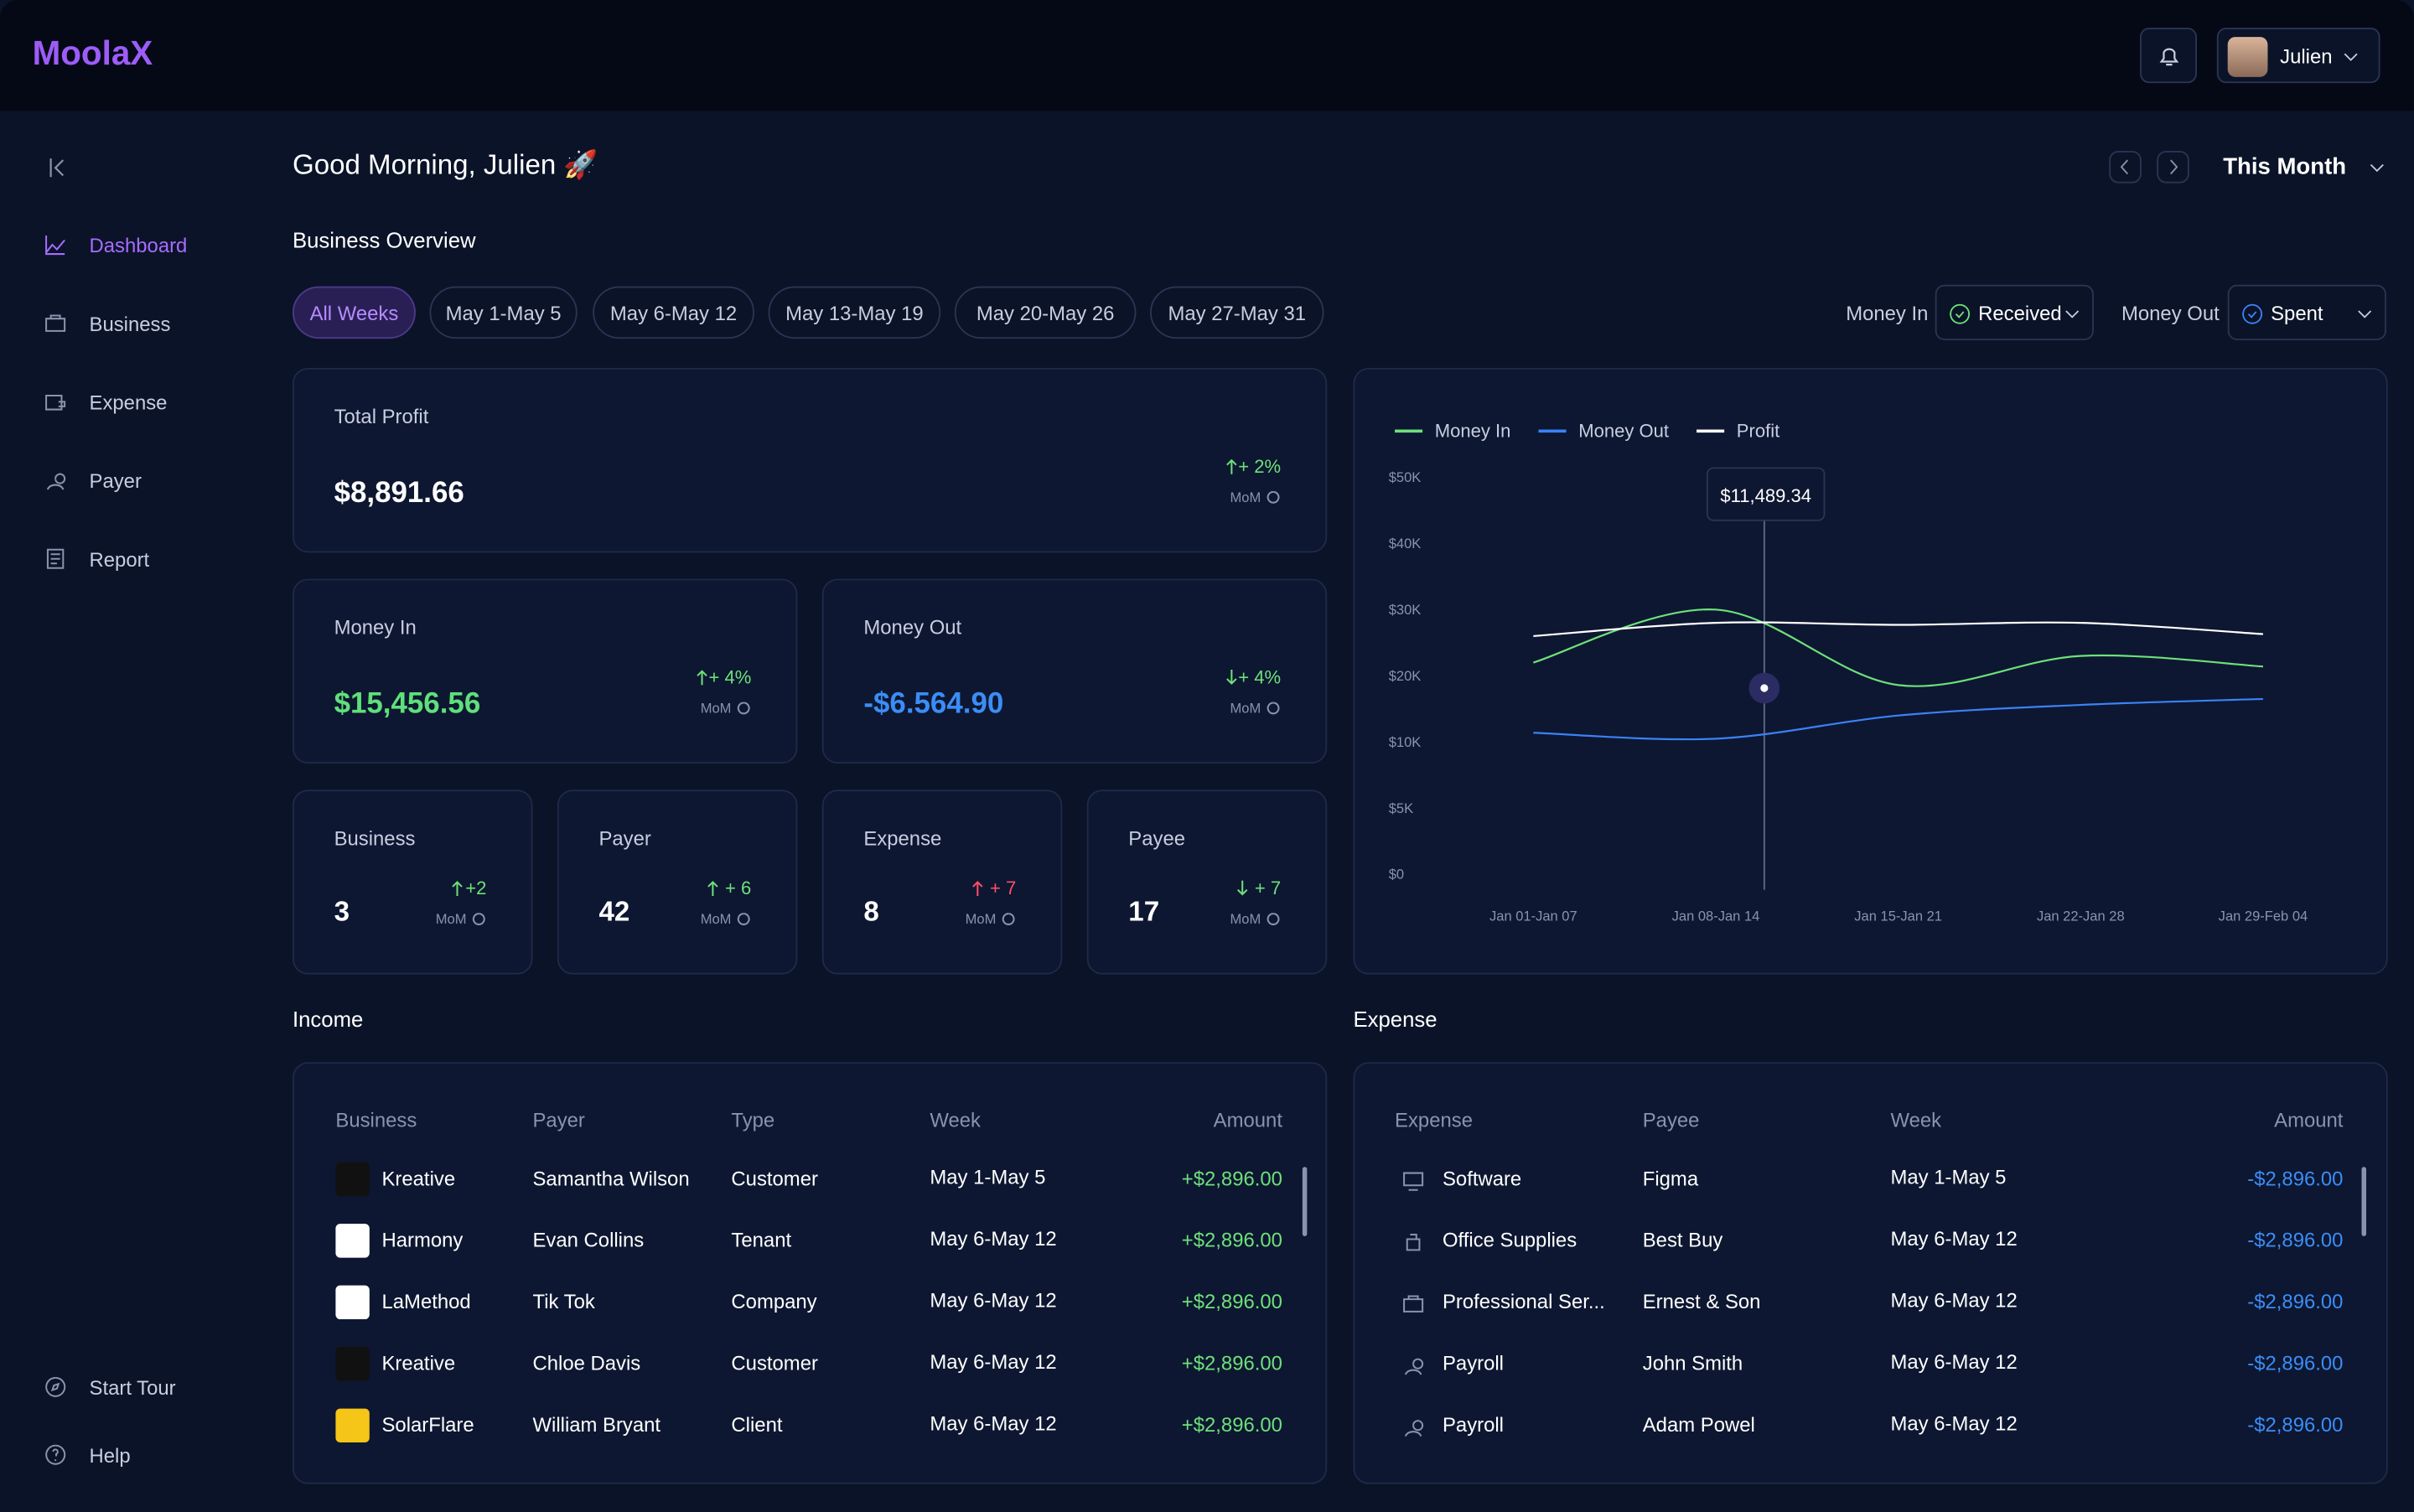 Image resolution: width=2414 pixels, height=1512 pixels. Describe the element at coordinates (1396, 1019) in the screenshot. I see `table-title: Expense` at that location.